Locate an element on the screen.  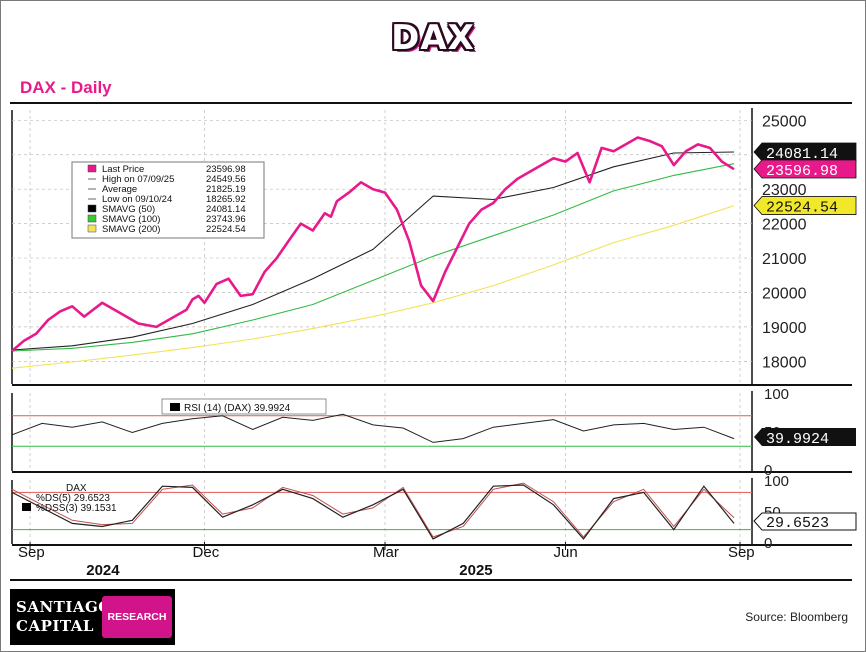
stoch-value-badge is located at coordinates (805, 521).